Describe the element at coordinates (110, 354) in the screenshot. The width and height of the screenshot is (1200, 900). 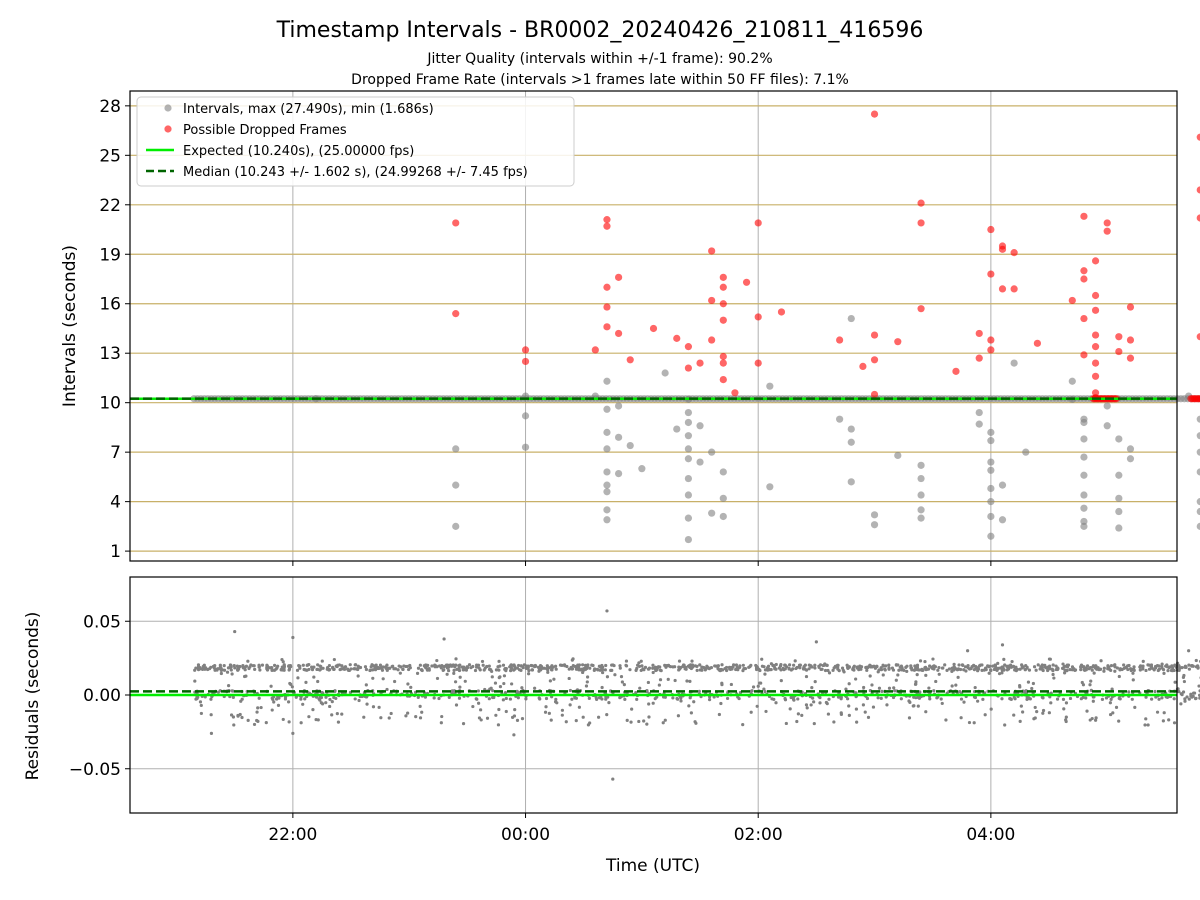
I see `intervals-y-tick-label: 13` at that location.